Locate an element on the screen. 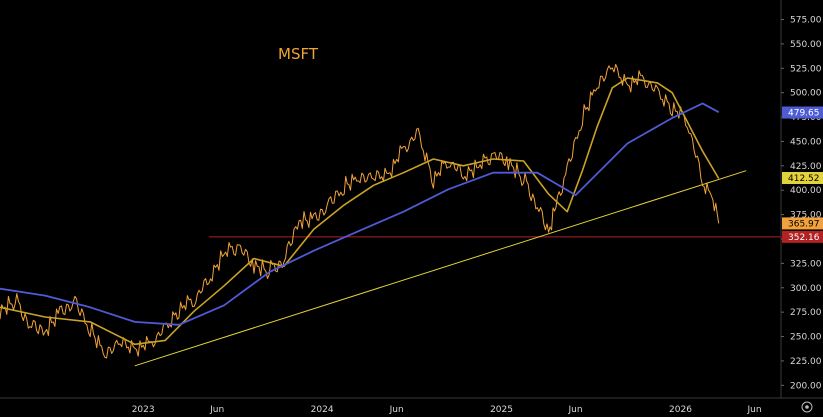  y-tick-label: 200.00 is located at coordinates (806, 386).